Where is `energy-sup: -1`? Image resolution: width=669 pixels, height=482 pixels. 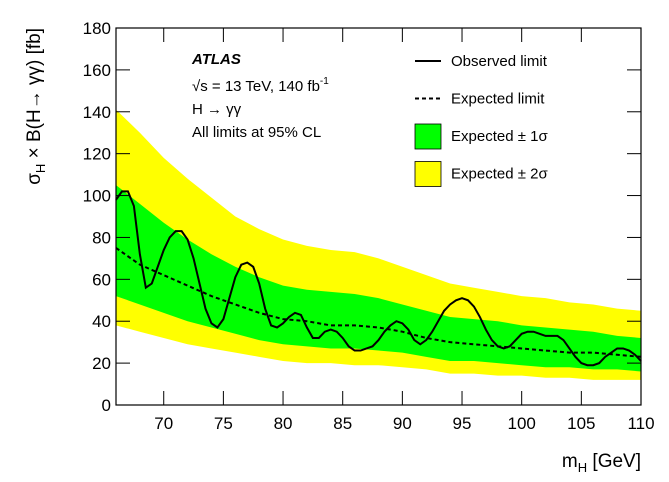
energy-sup: -1 is located at coordinates (324, 81).